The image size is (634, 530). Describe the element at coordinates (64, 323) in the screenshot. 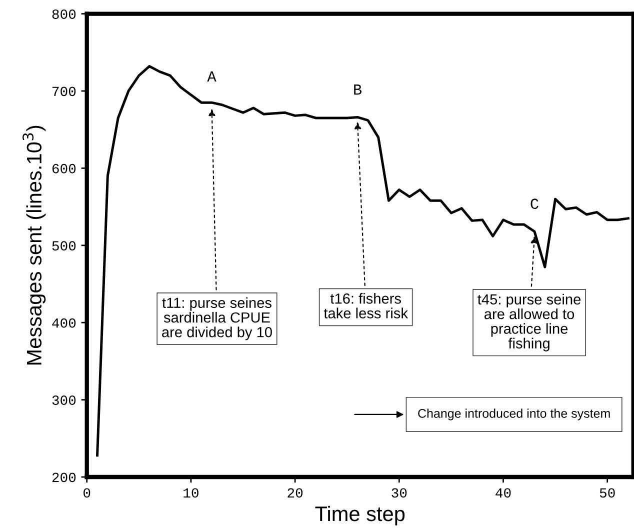

I see `y-tick-label: 400` at that location.